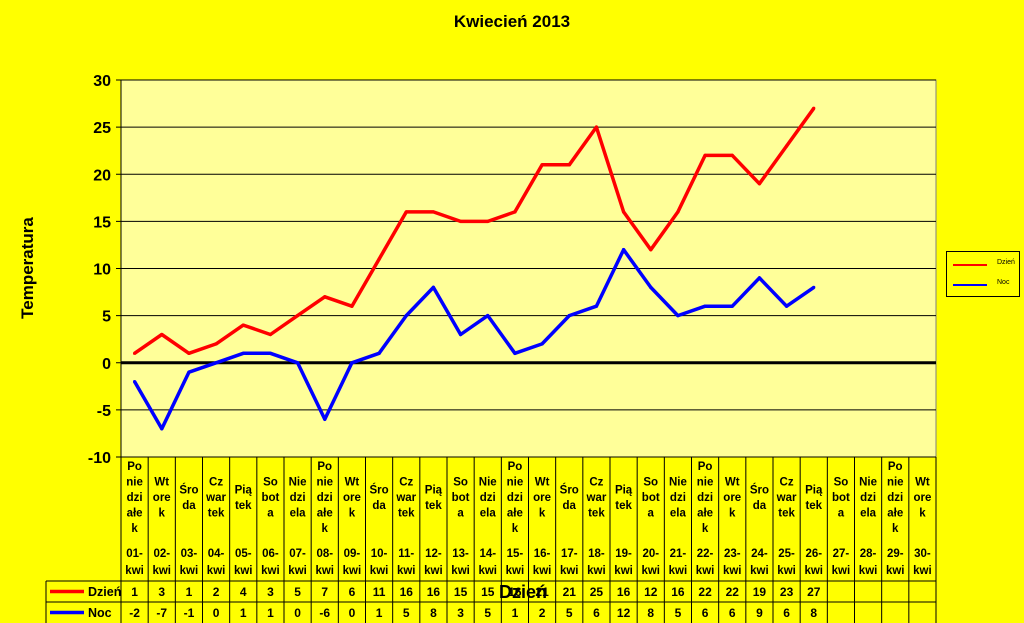 The image size is (1024, 623). Describe the element at coordinates (298, 514) in the screenshot. I see `x-category-day: ela` at that location.